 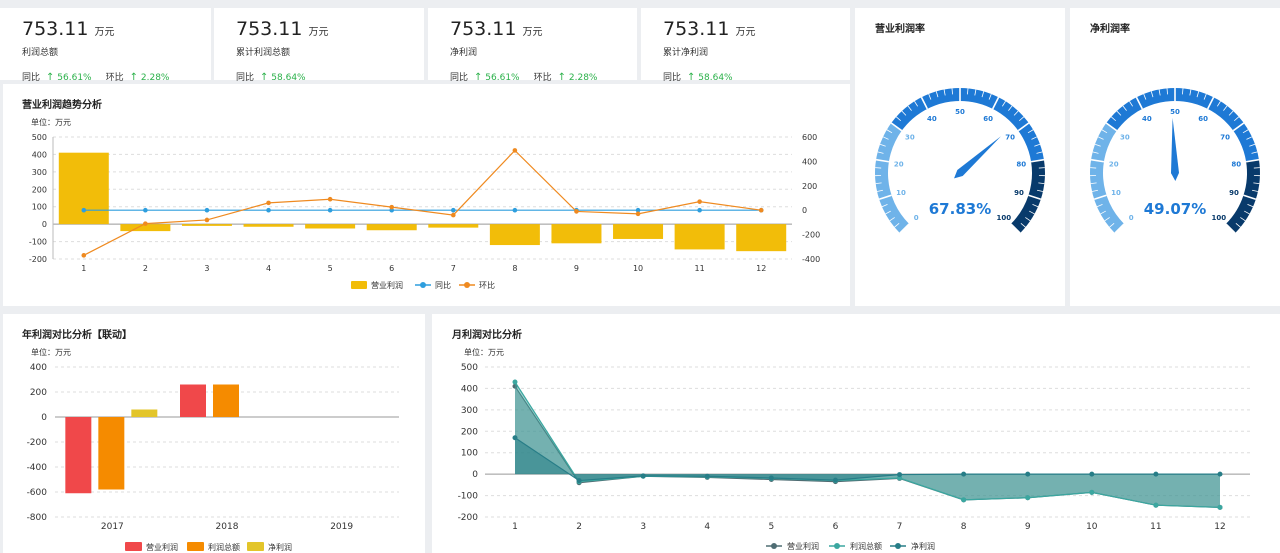 I want to click on legend-swatch-dot, so click(x=898, y=546).